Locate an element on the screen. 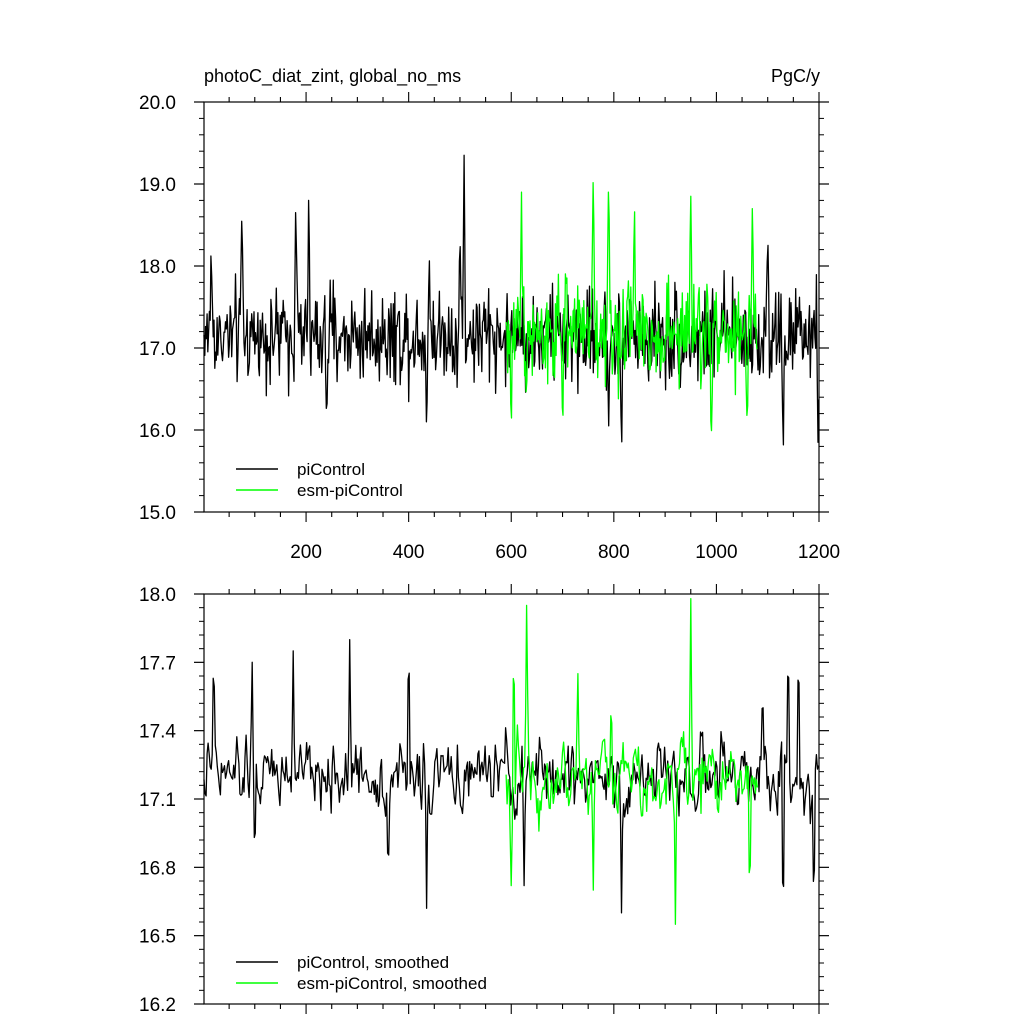  top-legend-label-picontrol: piControl is located at coordinates (331, 469).